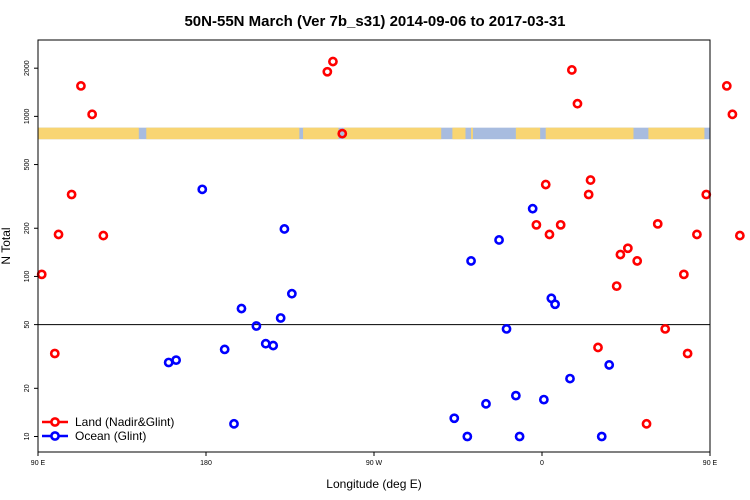 Image resolution: width=750 pixels, height=500 pixels. Describe the element at coordinates (373, 484) in the screenshot. I see `x-axis-label: Longitude (deg E)` at that location.